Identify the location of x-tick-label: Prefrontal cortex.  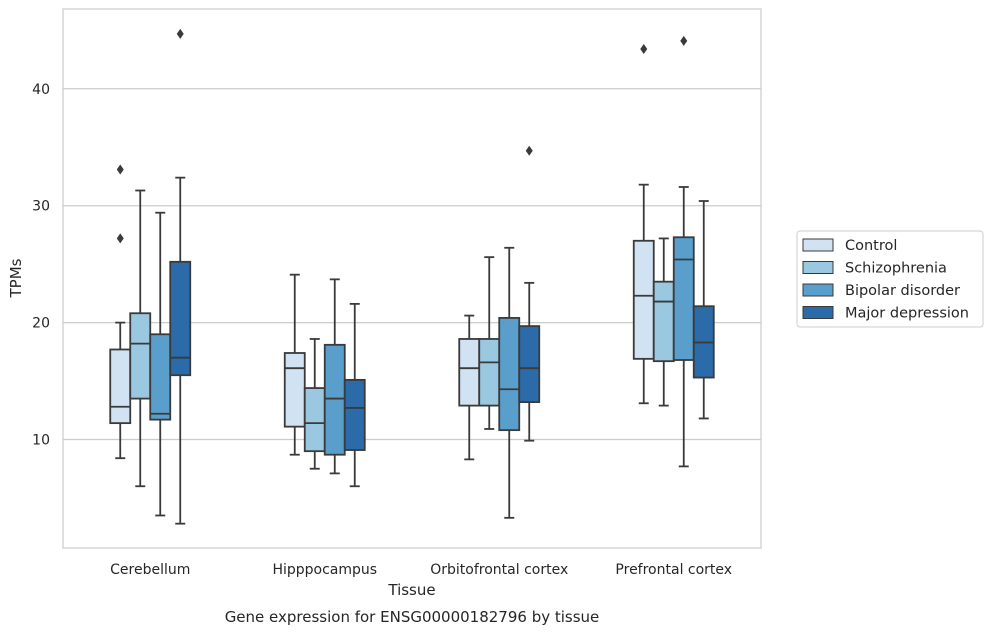
(673, 570).